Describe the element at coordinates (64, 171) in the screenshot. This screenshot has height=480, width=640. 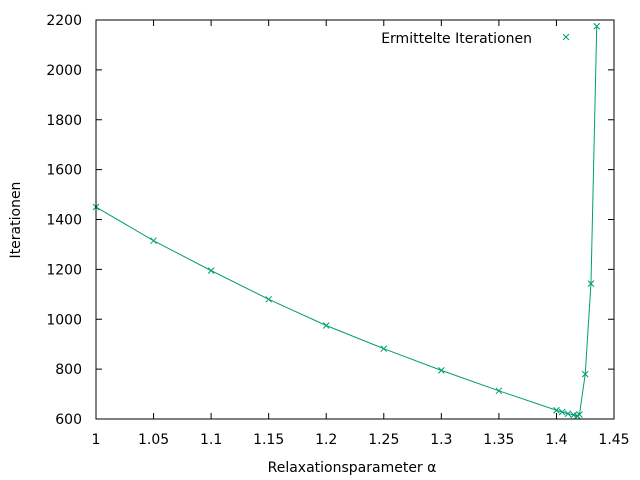
I see `y-tick-label: 1600` at that location.